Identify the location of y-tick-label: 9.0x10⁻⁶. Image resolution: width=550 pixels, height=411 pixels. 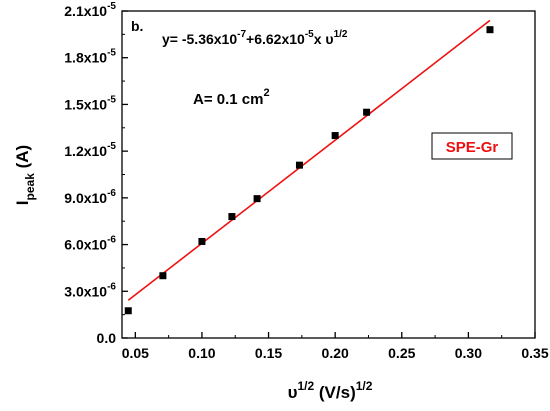
(90, 197).